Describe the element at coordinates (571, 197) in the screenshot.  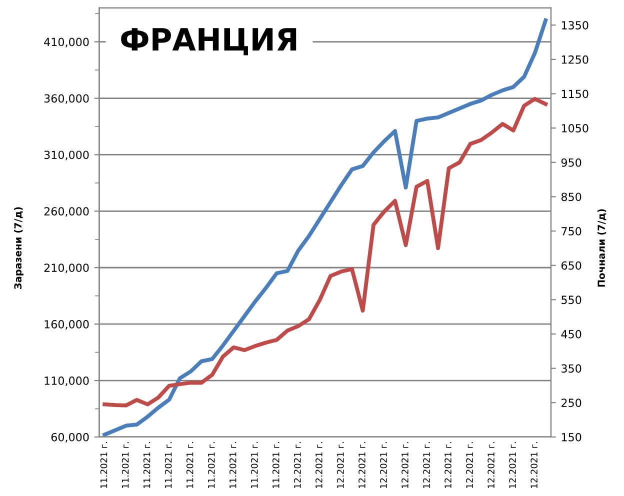
I see `y2-tick-label: 850` at that location.